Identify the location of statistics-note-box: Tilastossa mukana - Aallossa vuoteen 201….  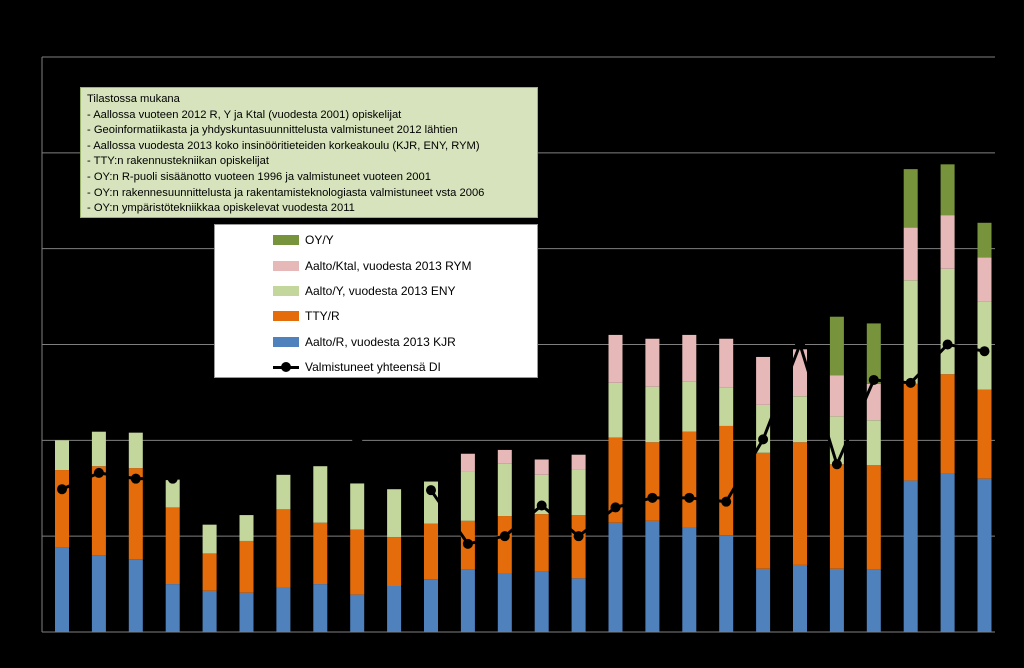
(309, 152).